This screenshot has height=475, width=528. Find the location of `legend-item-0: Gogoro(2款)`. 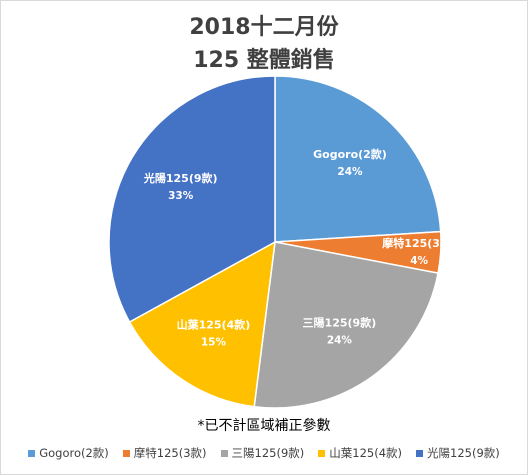

legend-item-0: Gogoro(2款) is located at coordinates (68, 453).